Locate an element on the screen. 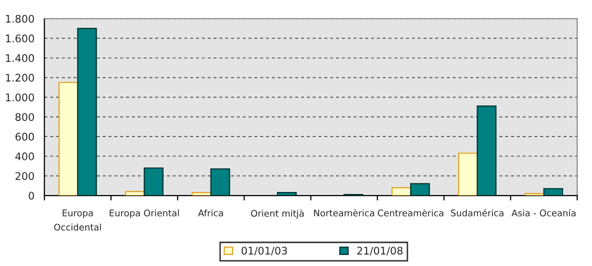 The image size is (592, 266). x-tick-label: Europa Oriental is located at coordinates (144, 213).